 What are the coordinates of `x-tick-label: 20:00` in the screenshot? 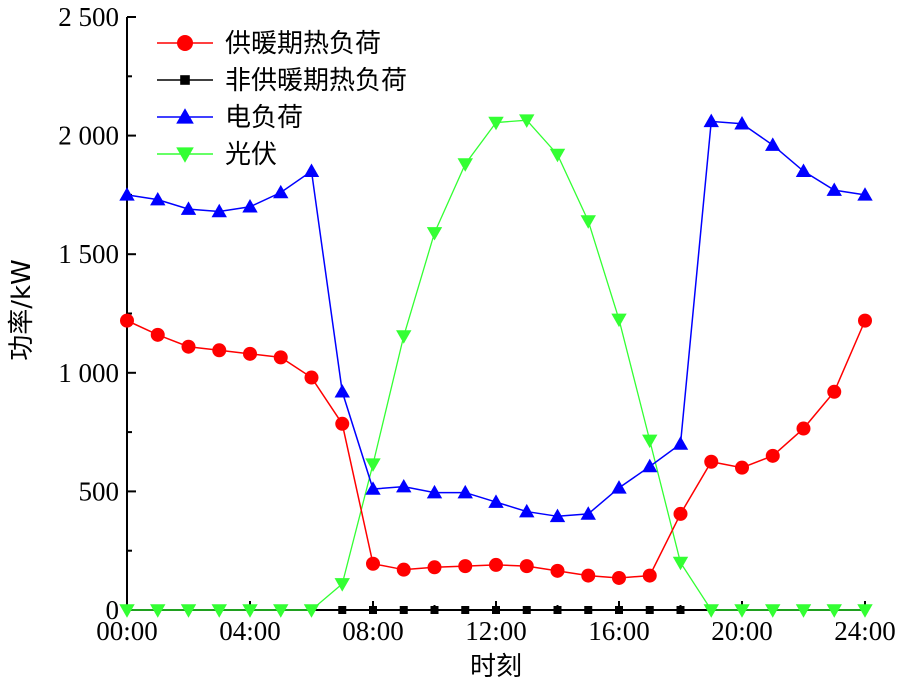 It's located at (742, 631).